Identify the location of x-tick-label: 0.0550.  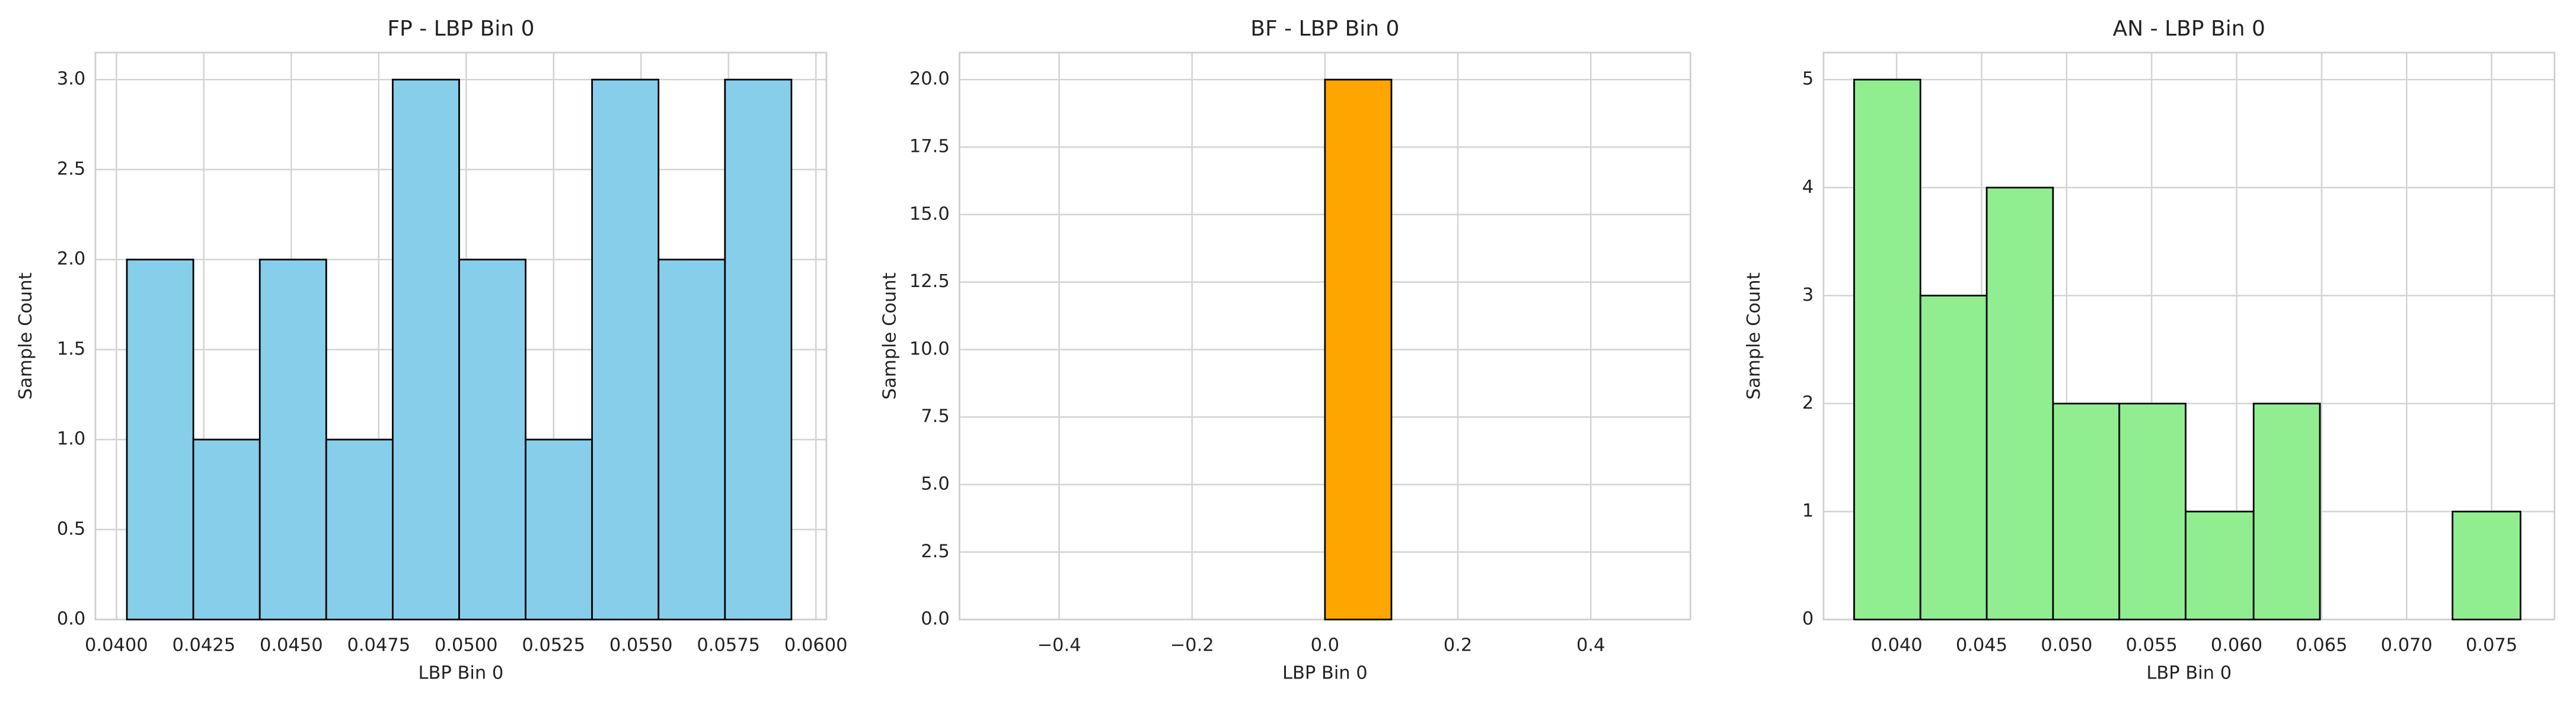
(641, 645).